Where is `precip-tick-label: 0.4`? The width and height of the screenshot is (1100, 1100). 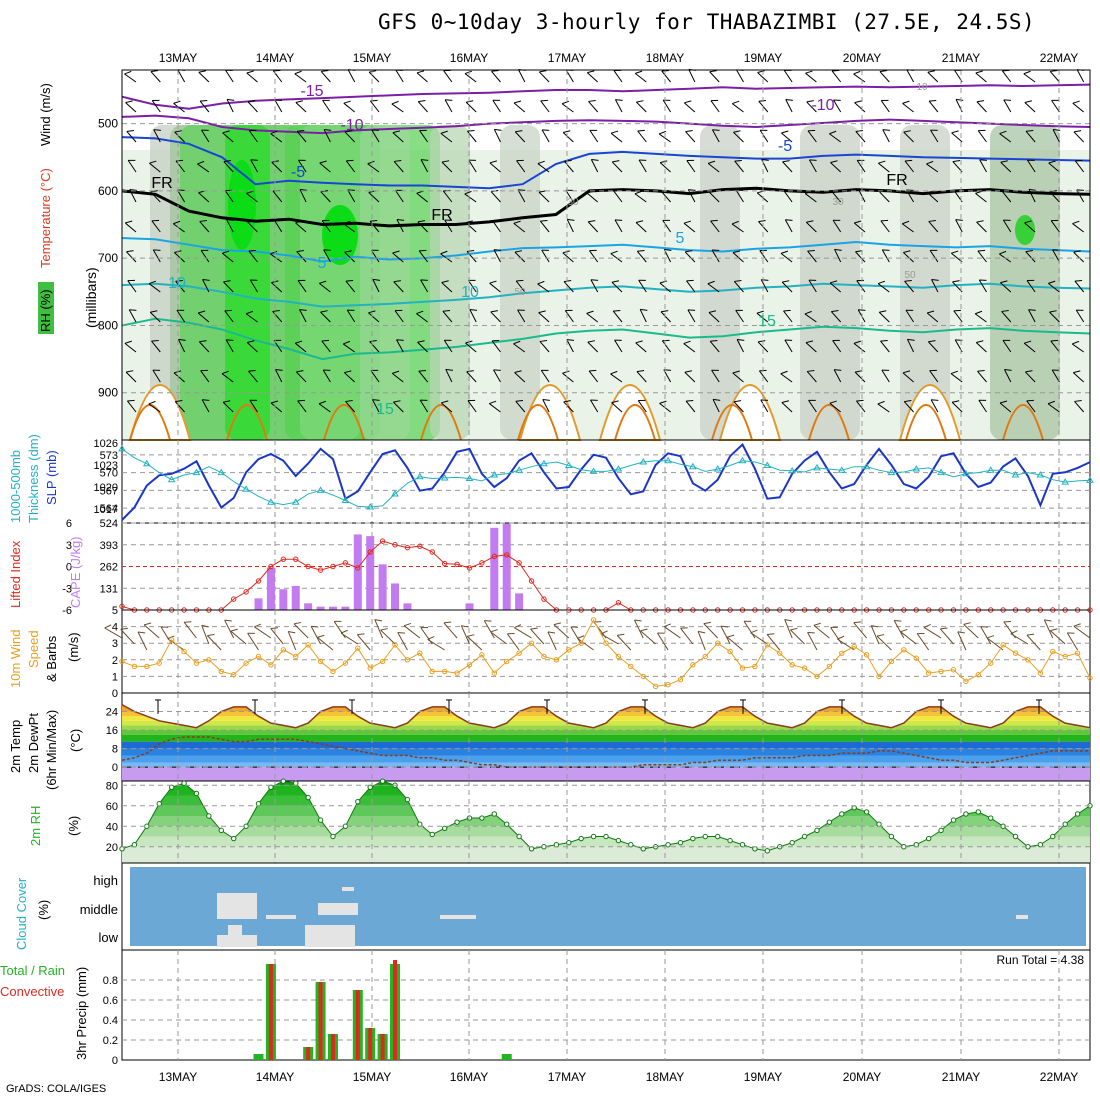 precip-tick-label: 0.4 is located at coordinates (110, 1021).